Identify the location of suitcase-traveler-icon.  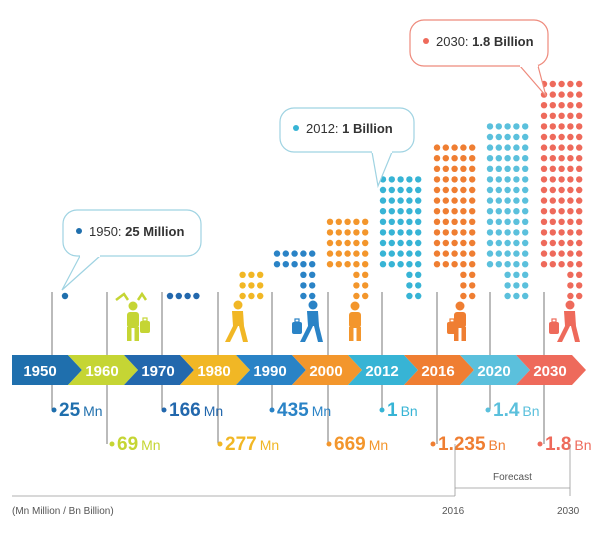
(568, 321).